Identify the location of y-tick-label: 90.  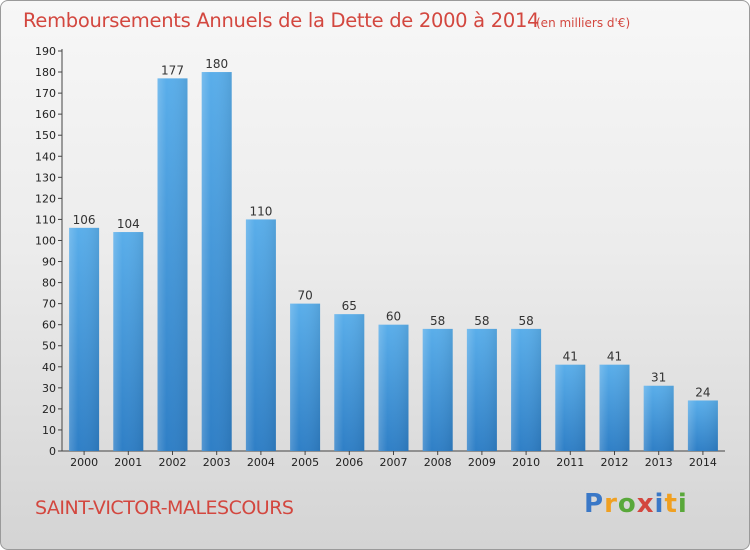
(49, 262).